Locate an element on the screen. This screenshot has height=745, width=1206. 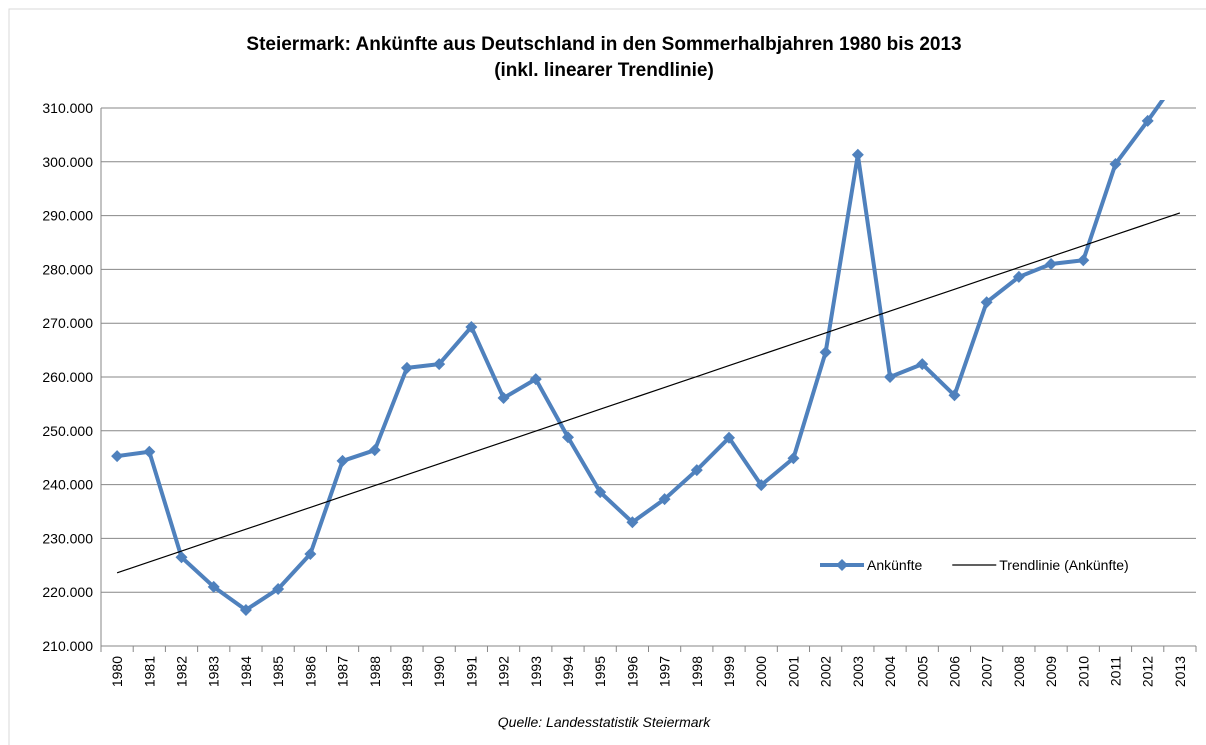
legend-marker is located at coordinates (842, 565).